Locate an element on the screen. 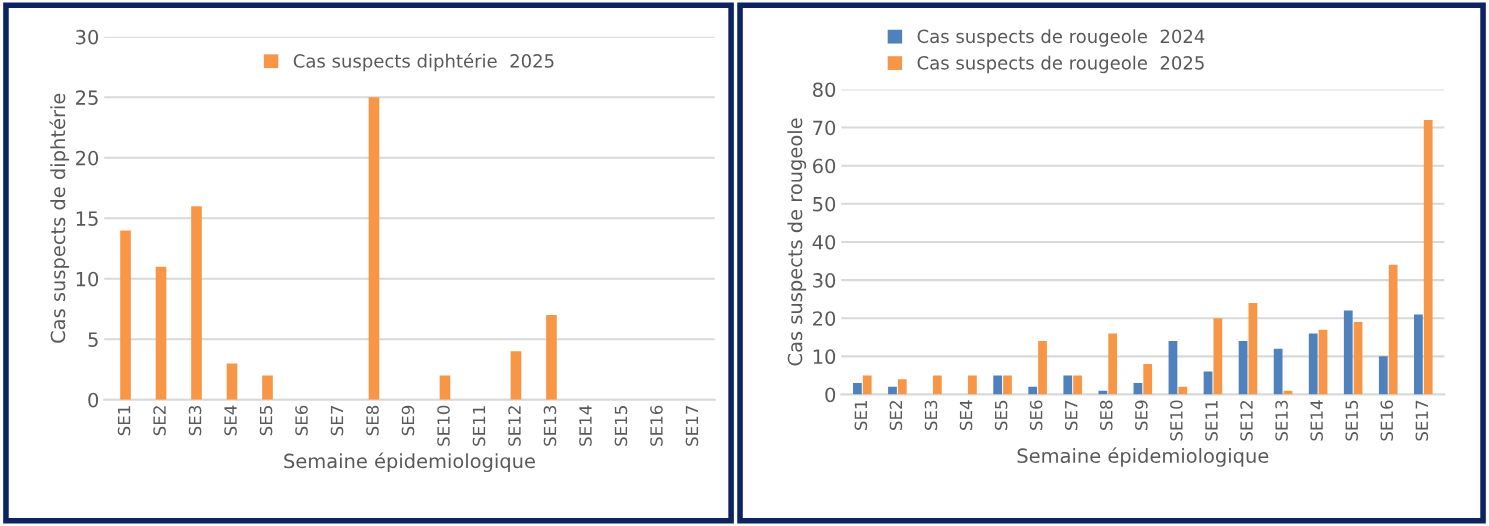 The height and width of the screenshot is (526, 1489). y-tick-label: 60 is located at coordinates (824, 166).